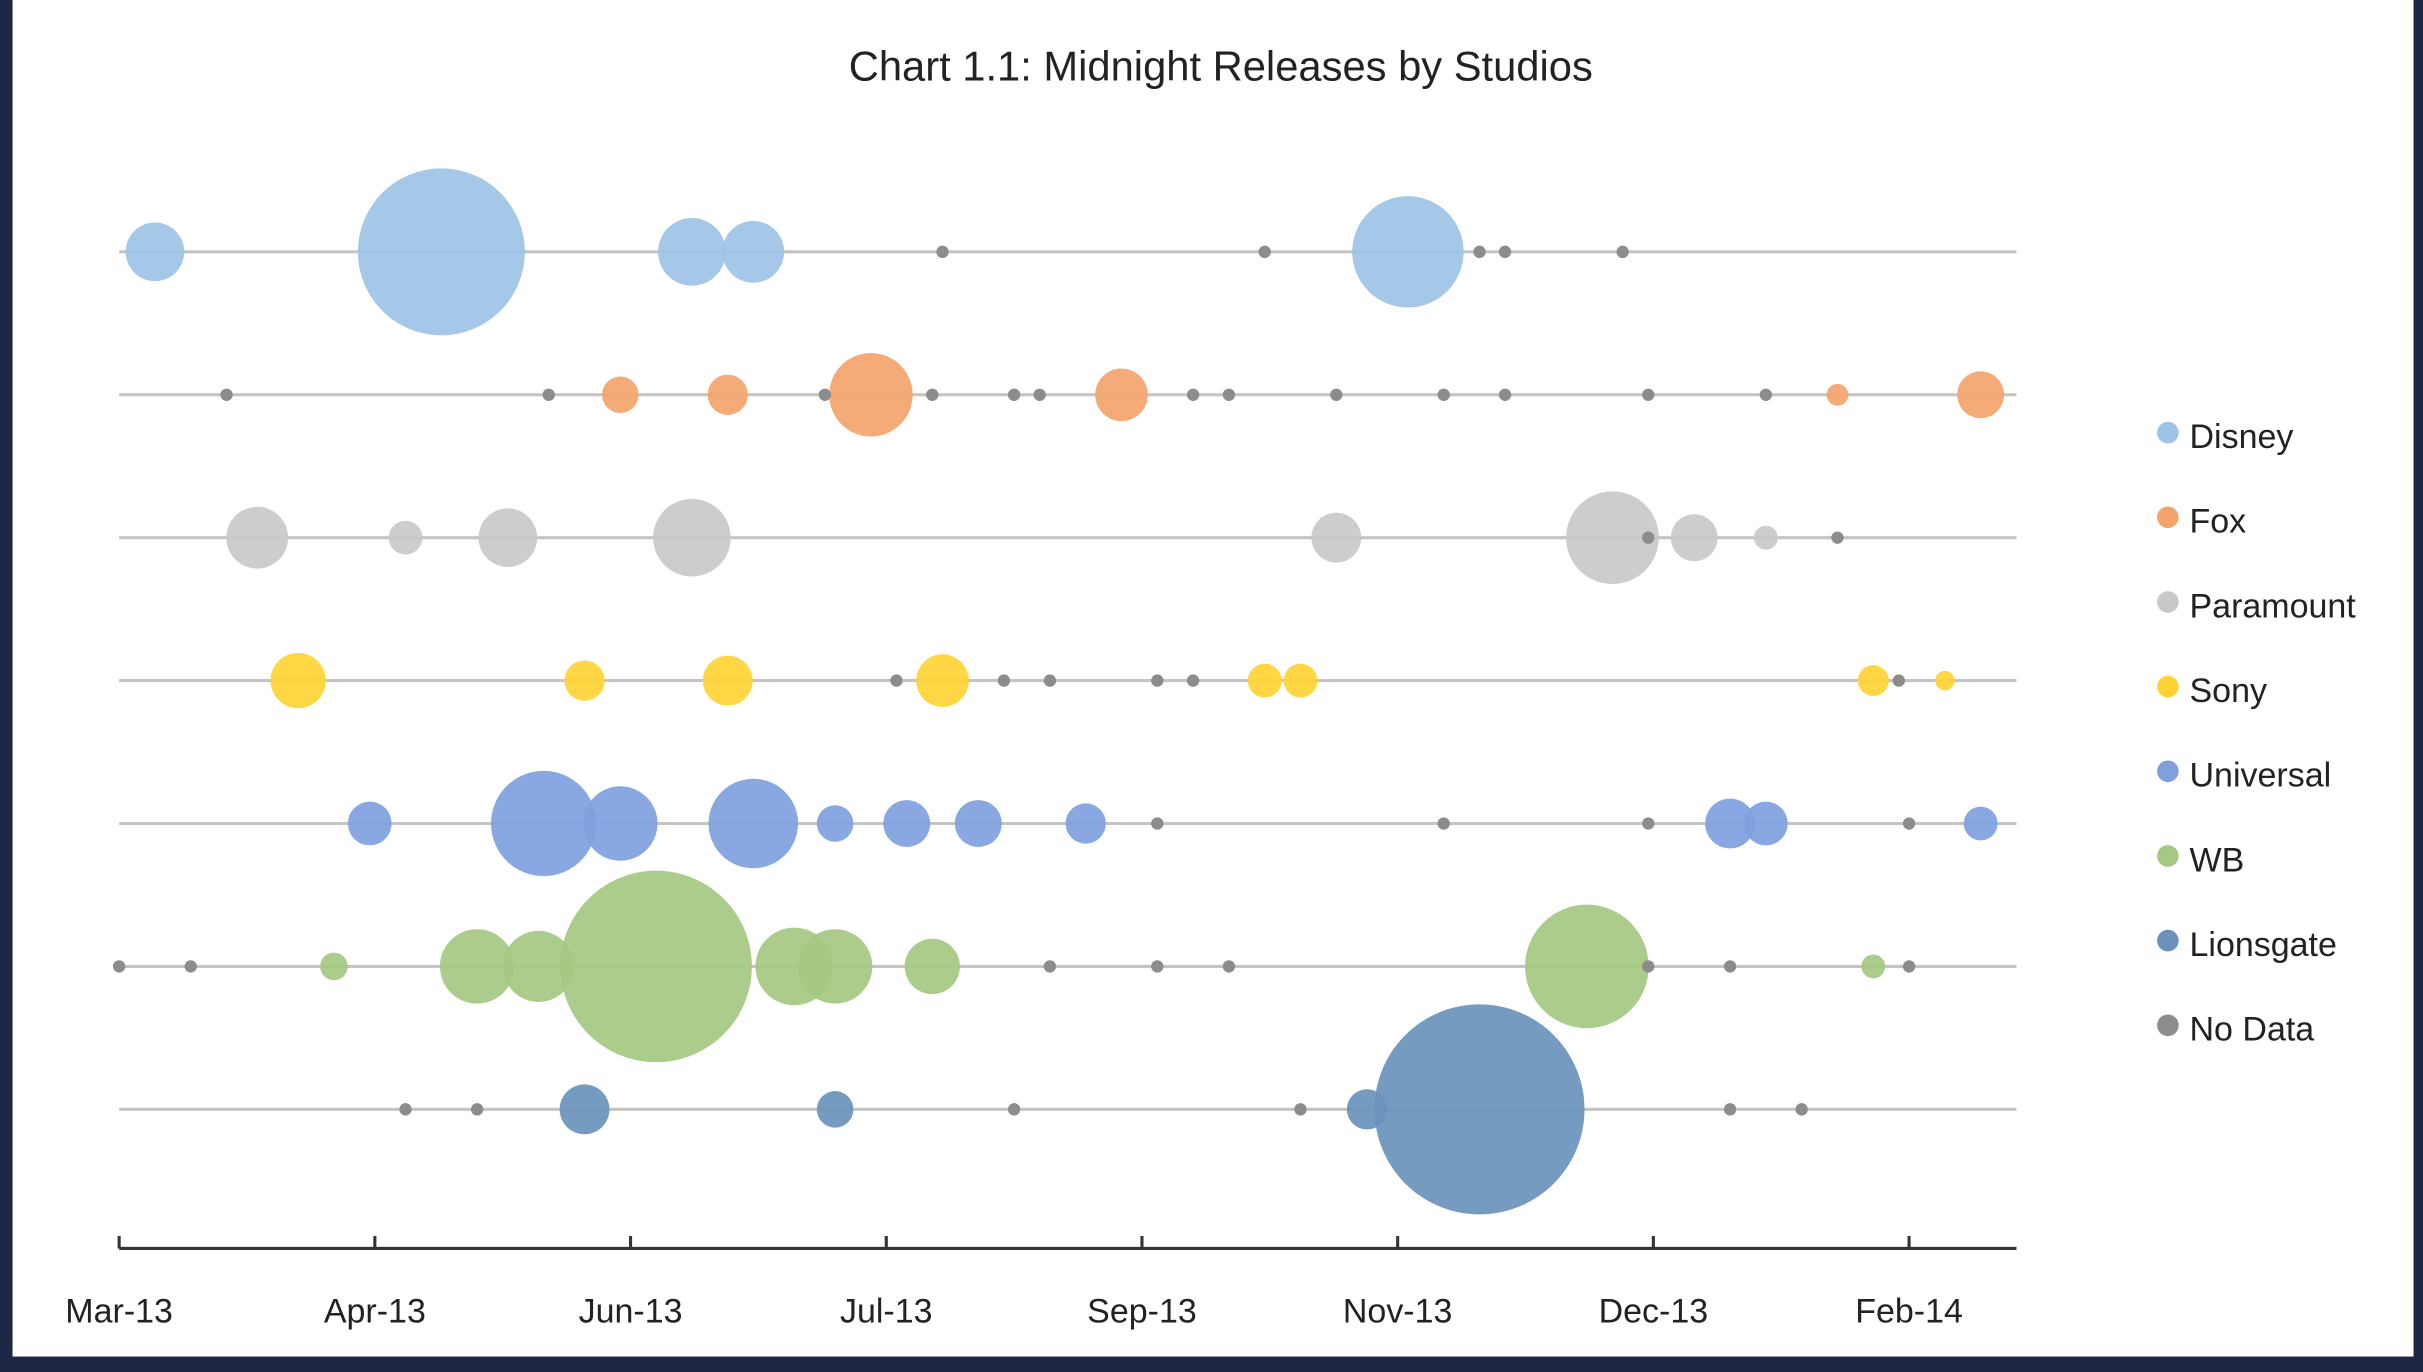 This screenshot has height=1372, width=2423. What do you see at coordinates (1221, 65) in the screenshot?
I see `chart-title: Chart 1.1: Midnight Releases by Studios` at bounding box center [1221, 65].